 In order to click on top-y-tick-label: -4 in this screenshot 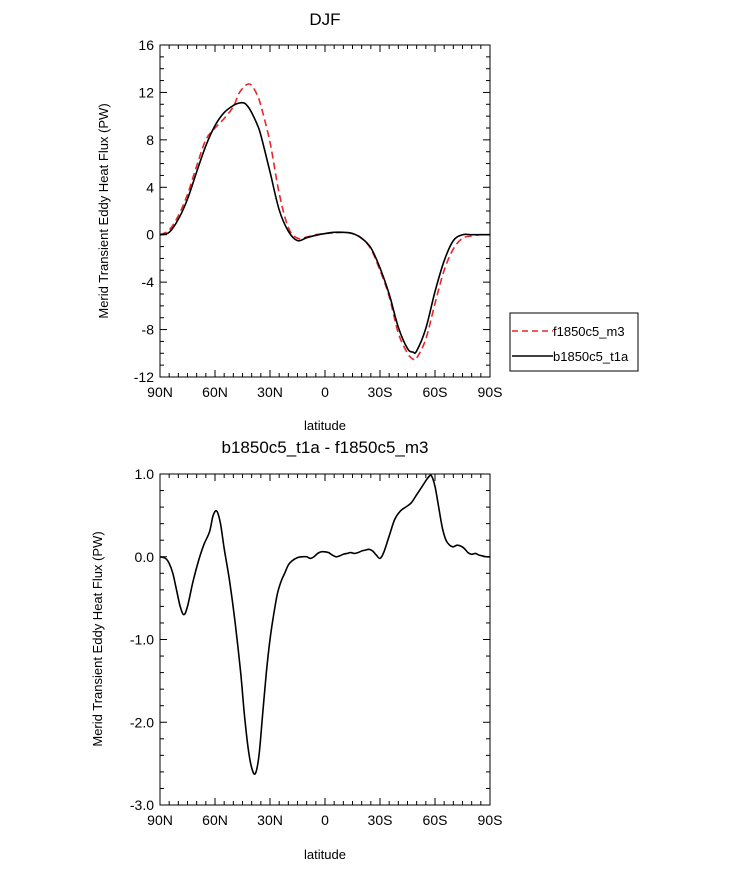, I will do `click(148, 282)`.